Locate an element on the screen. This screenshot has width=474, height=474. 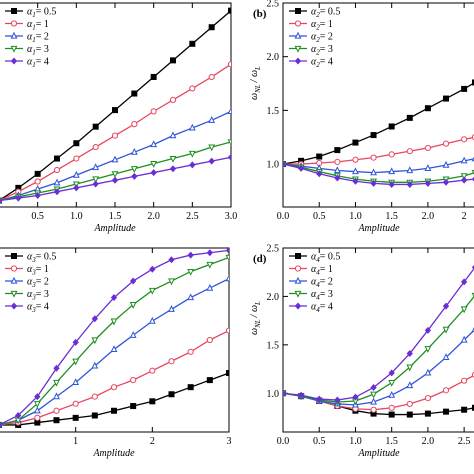
x-tick-label: 3 is located at coordinates (229, 441).